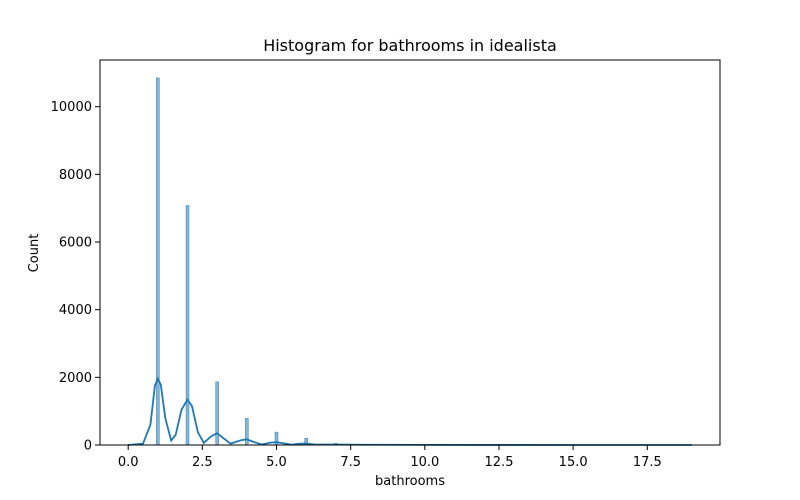 This screenshot has width=800, height=500. What do you see at coordinates (202, 462) in the screenshot?
I see `x-tick-label: 2.5` at bounding box center [202, 462].